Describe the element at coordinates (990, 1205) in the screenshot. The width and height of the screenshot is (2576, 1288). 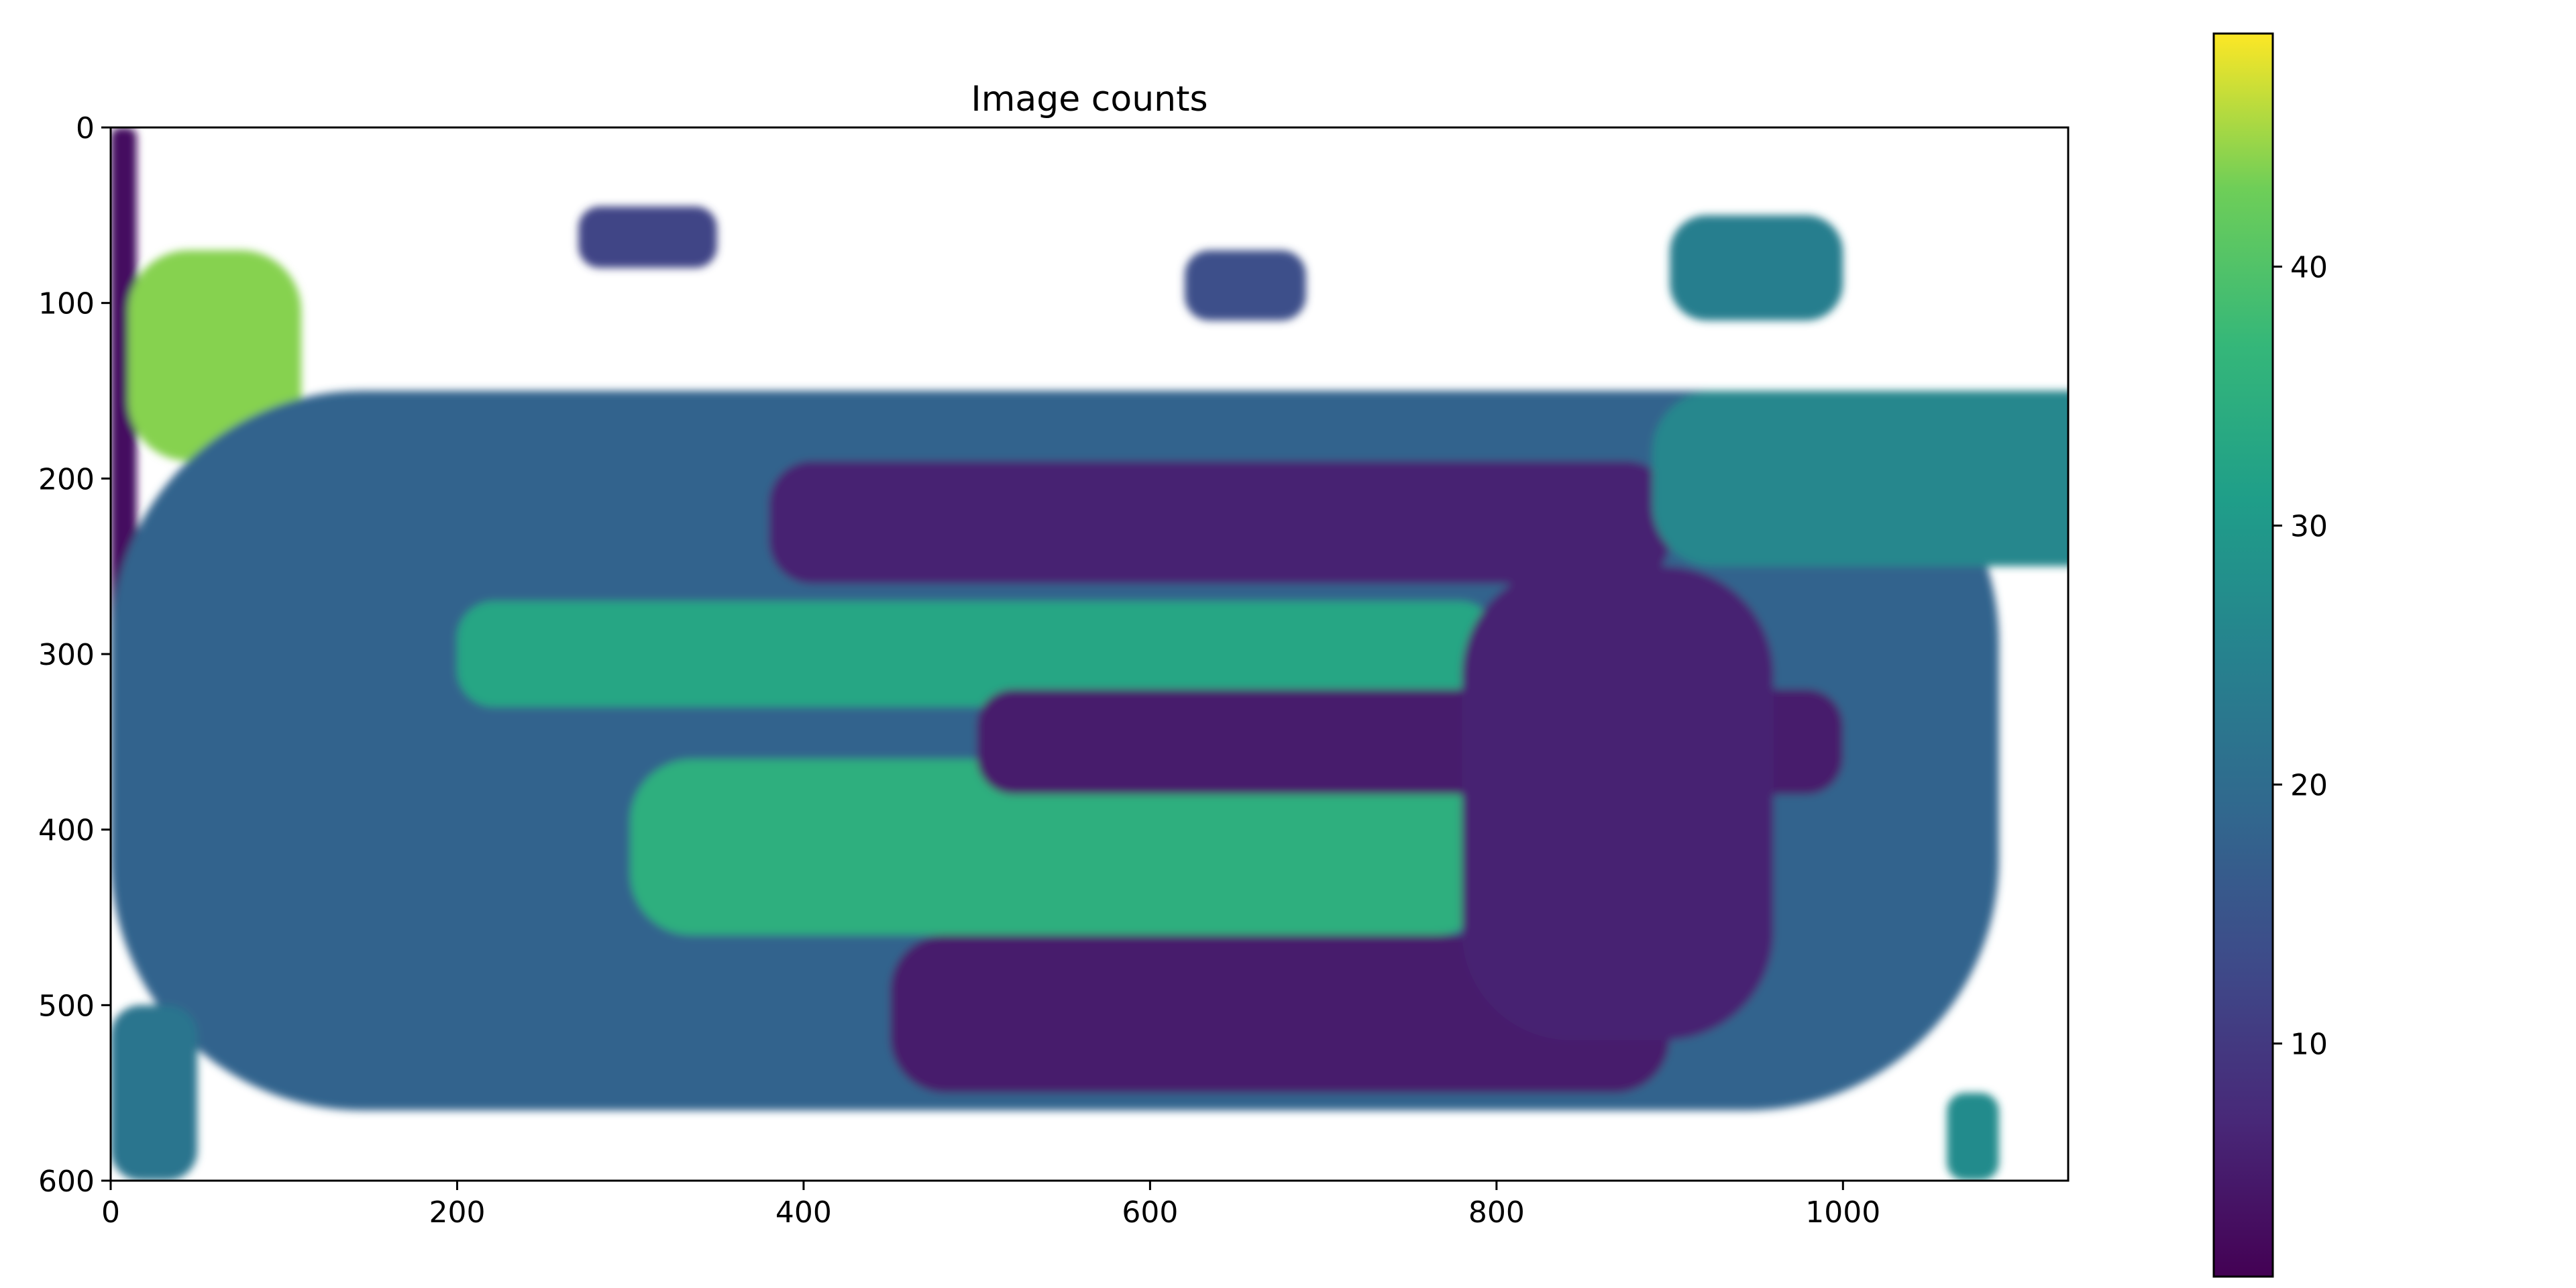
I see `x-axis: 0 200 400 600 800 1000` at that location.